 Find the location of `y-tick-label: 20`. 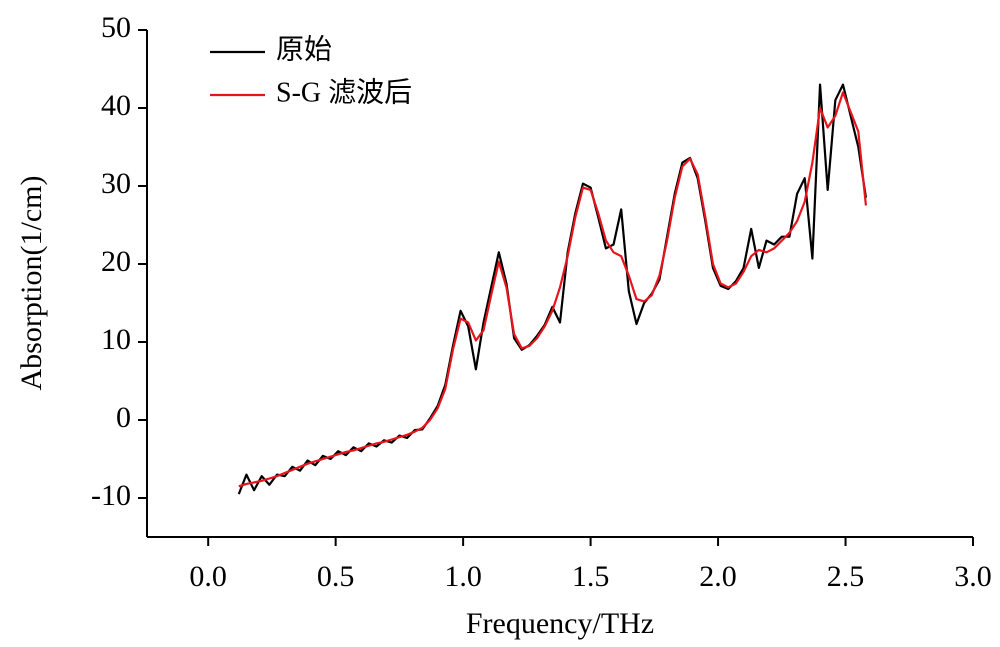

y-tick-label: 20 is located at coordinates (116, 261).